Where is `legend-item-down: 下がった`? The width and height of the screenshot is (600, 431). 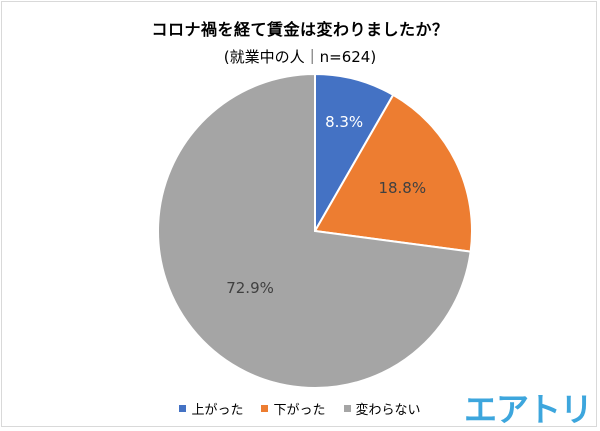 legend-item-down: 下がった is located at coordinates (293, 408).